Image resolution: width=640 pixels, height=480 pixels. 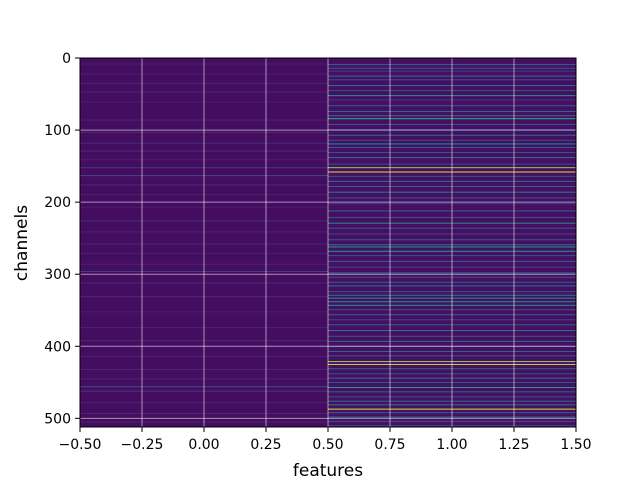 I want to click on x-tick-label: 1.50, so click(x=575, y=445).